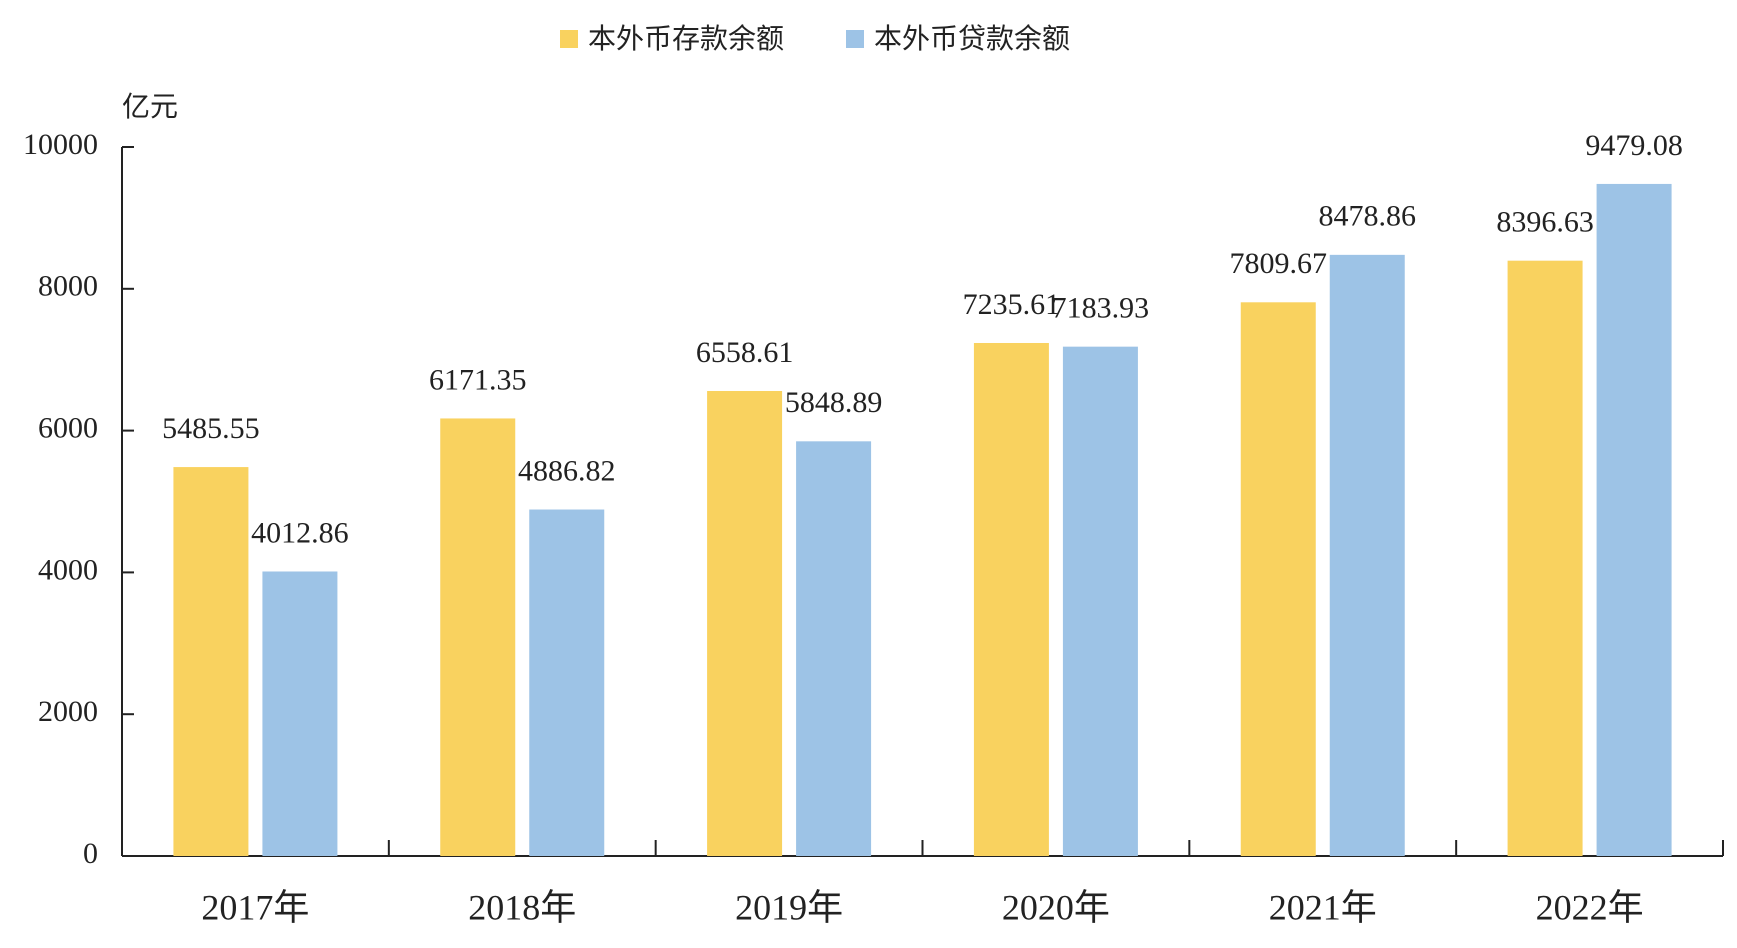 This screenshot has width=1737, height=948. I want to click on value-label: 7809.67, so click(1279, 263).